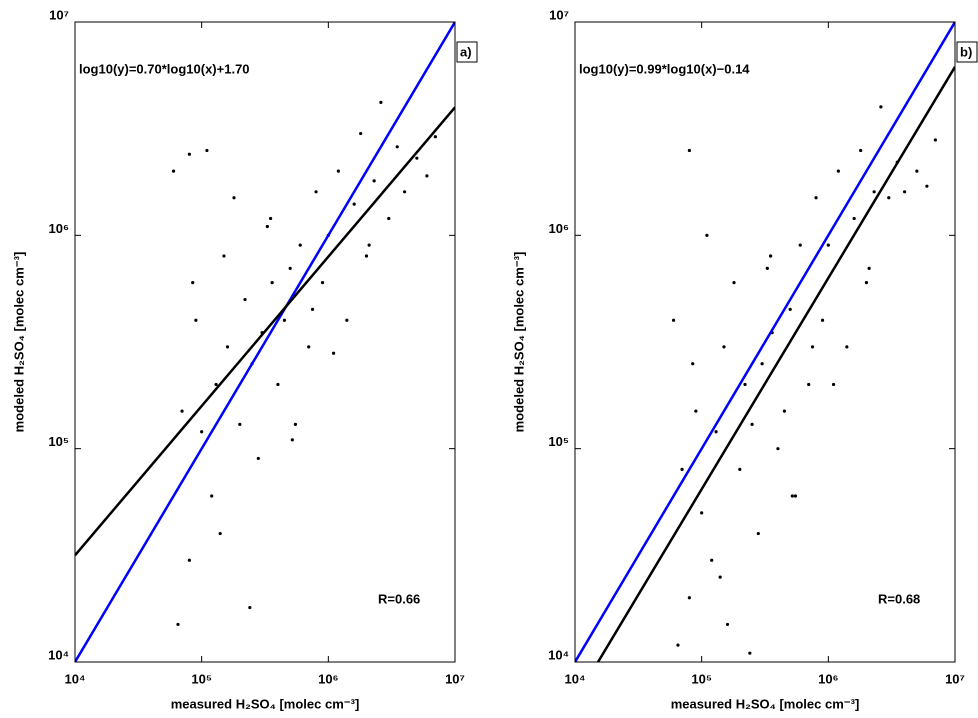 The image size is (978, 718). I want to click on x-tick-label: 10⁶, so click(828, 678).